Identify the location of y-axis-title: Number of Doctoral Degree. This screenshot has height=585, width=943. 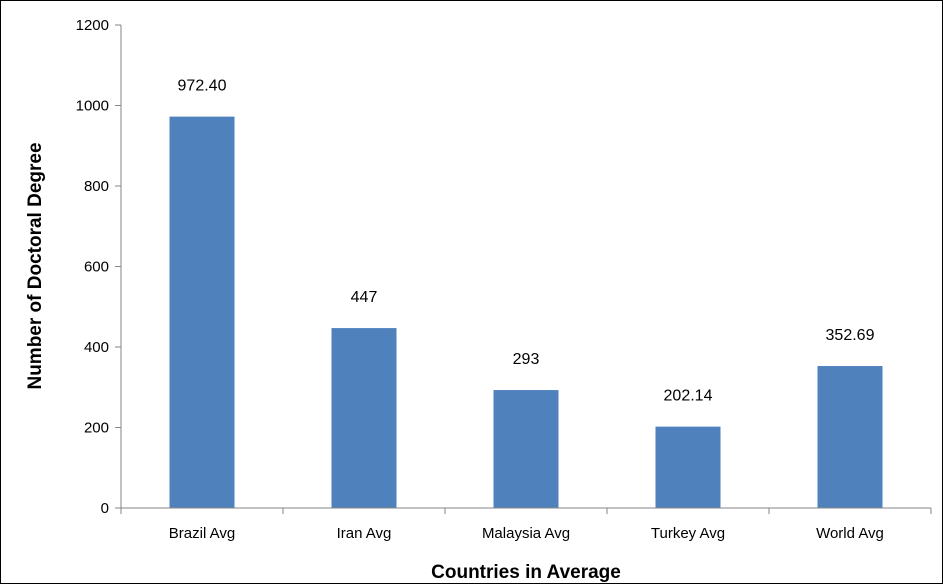
(35, 265).